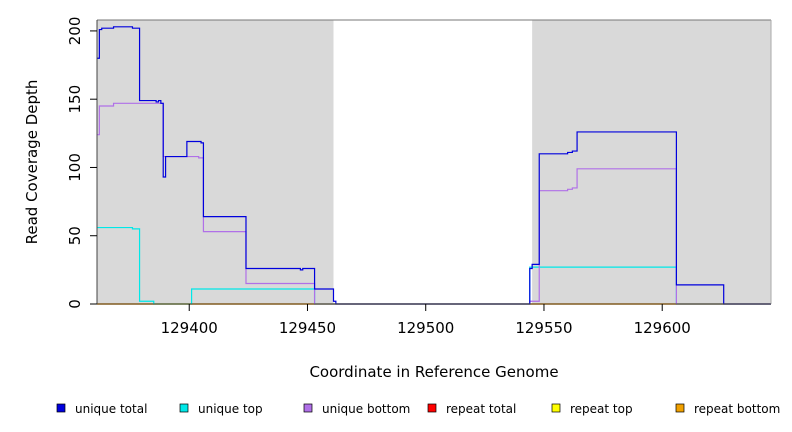 Image resolution: width=792 pixels, height=432 pixels. I want to click on x-tick-label-129500: 129500, so click(425, 328).